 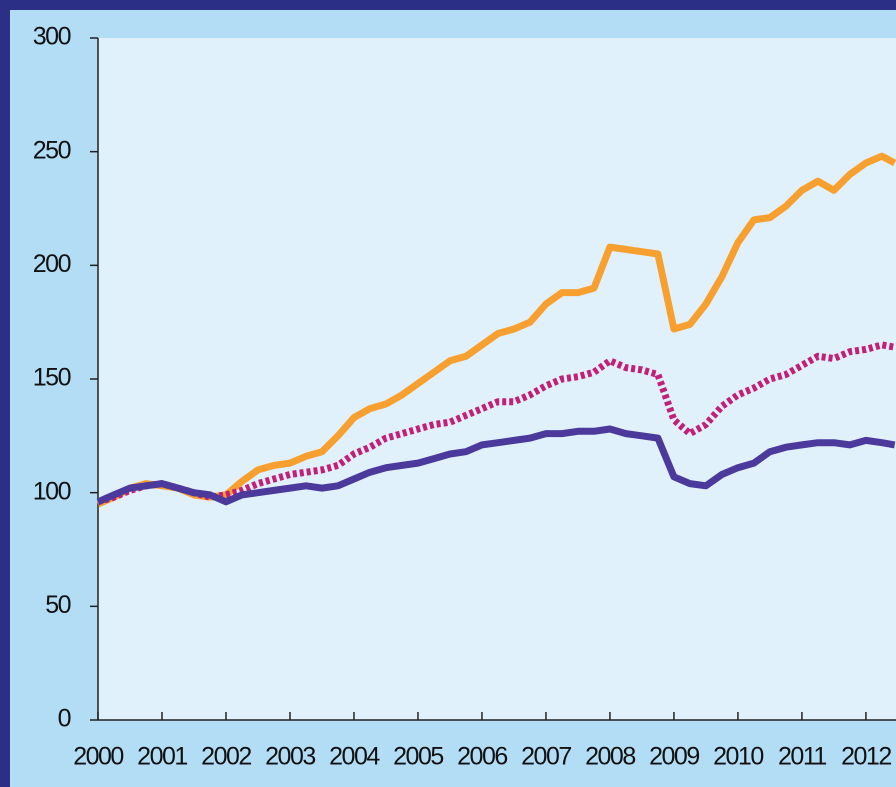 What do you see at coordinates (674, 757) in the screenshot?
I see `x-tick-label: 2009` at bounding box center [674, 757].